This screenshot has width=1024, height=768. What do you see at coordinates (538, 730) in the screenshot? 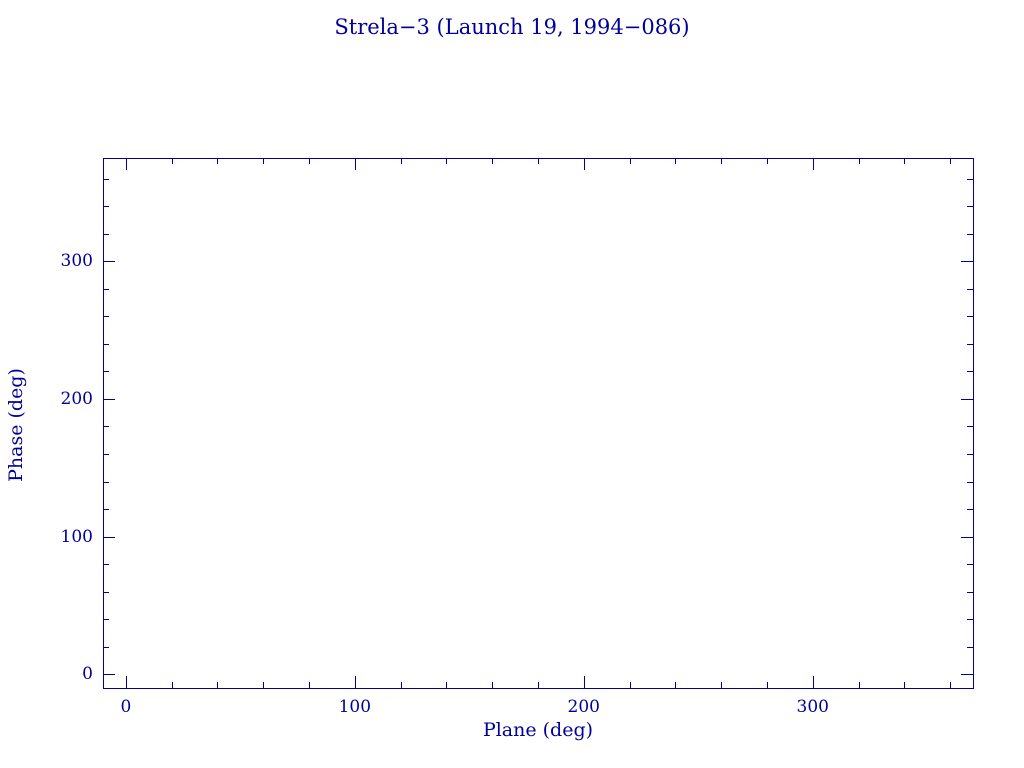
I see `x-axis-label: Plane (deg)` at bounding box center [538, 730].